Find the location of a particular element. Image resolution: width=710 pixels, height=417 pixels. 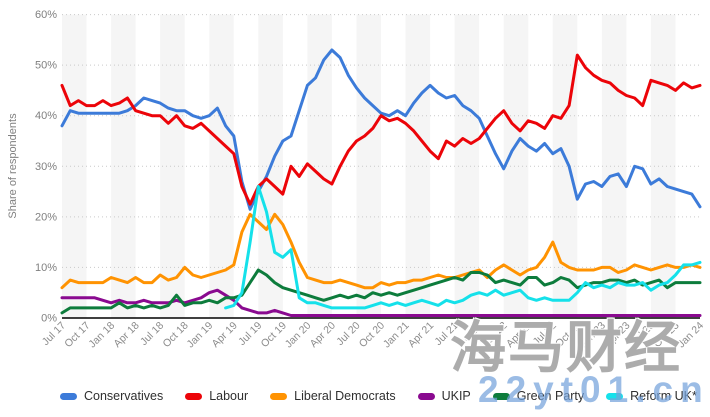

legend-label: Liberal Democrats is located at coordinates (345, 396).